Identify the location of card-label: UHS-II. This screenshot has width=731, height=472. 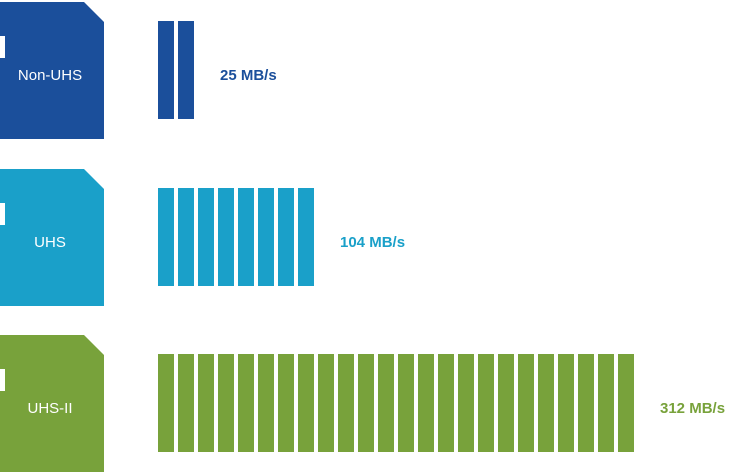
(50, 408).